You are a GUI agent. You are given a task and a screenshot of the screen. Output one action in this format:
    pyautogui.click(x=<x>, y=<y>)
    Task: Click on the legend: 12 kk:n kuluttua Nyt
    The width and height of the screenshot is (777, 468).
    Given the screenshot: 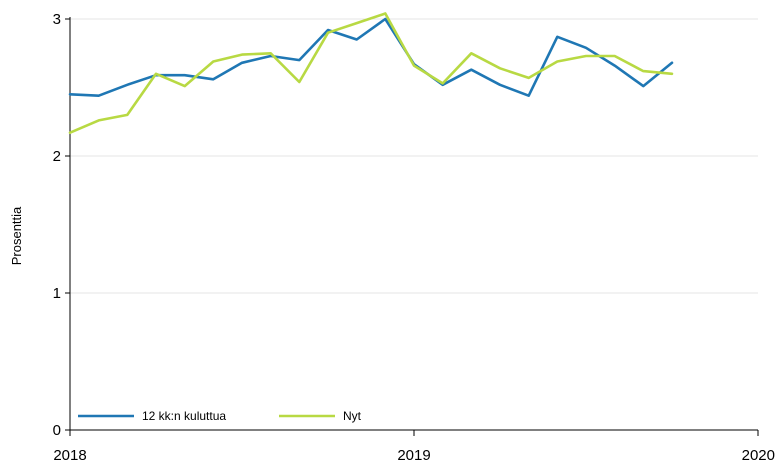 What is the action you would take?
    pyautogui.click(x=220, y=416)
    